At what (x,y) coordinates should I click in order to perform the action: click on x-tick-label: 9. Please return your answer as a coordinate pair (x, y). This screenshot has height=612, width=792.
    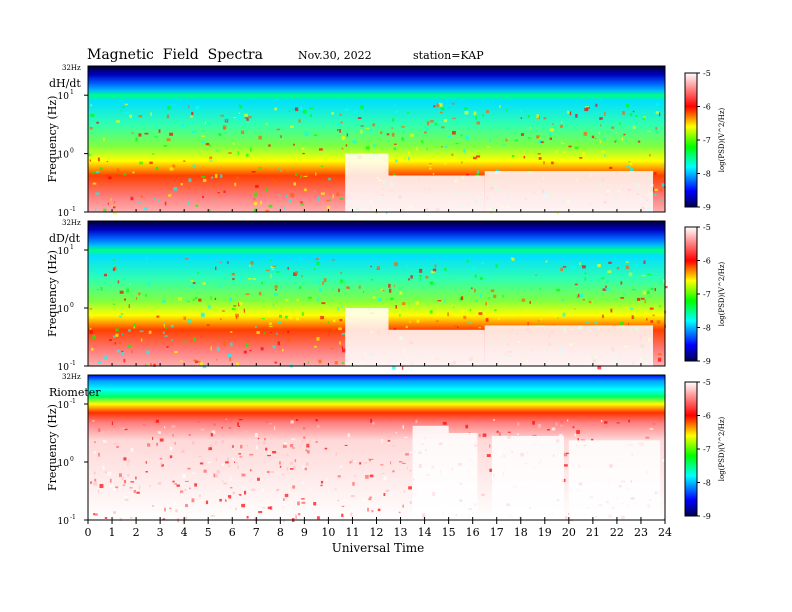
    Looking at the image, I should click on (304, 532).